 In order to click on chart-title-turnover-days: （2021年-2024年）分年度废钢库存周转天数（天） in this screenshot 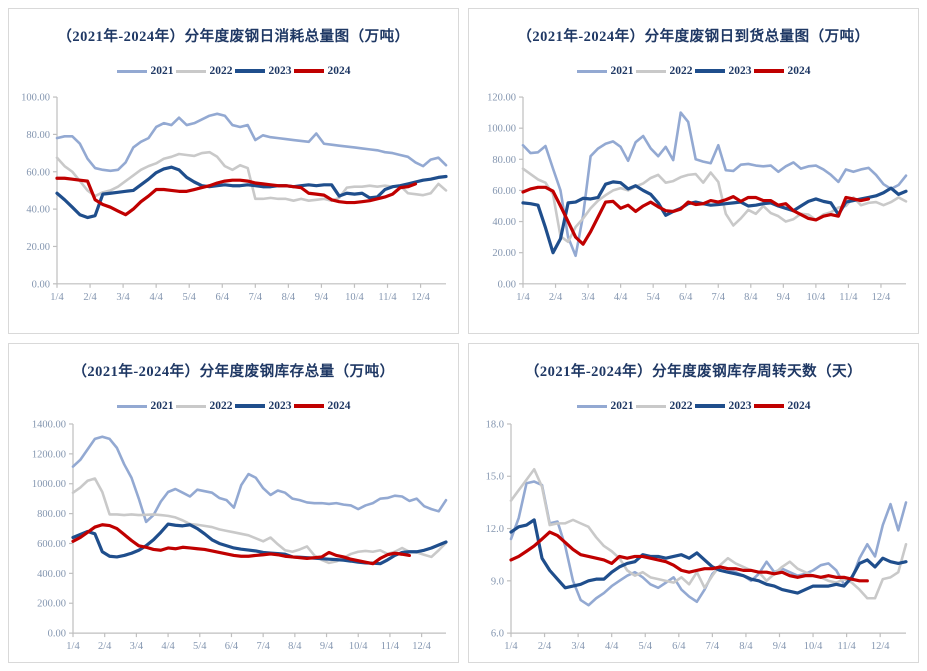, I will do `click(693, 372)`.